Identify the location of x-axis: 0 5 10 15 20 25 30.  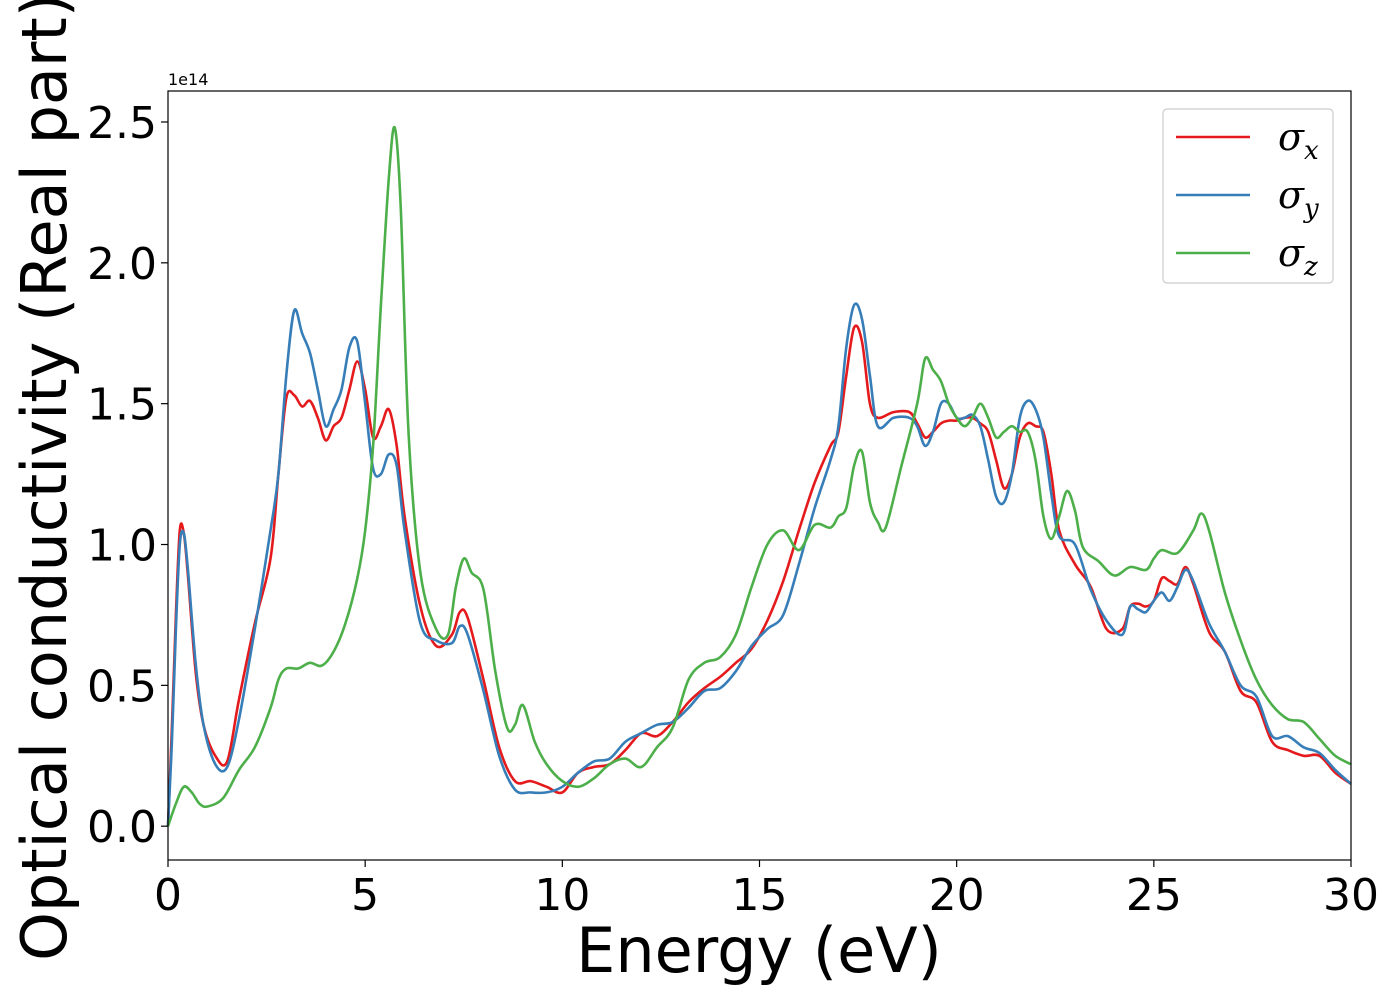
(766, 890).